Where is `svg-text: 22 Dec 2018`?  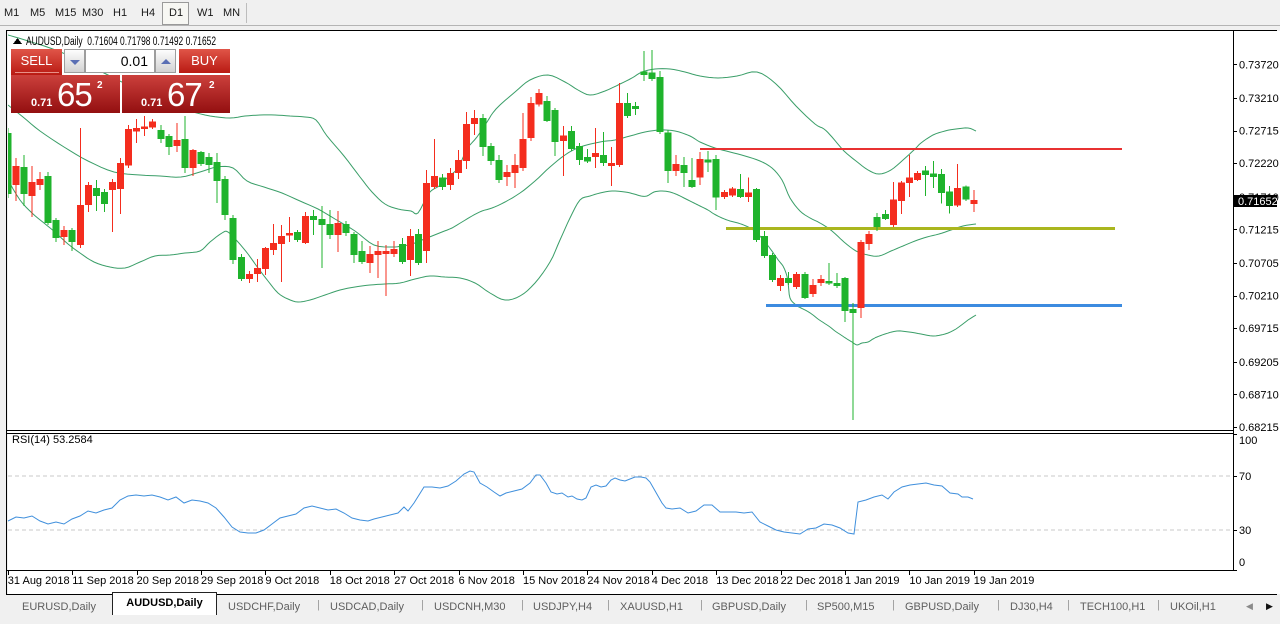
svg-text: 22 Dec 2018 is located at coordinates (812, 581).